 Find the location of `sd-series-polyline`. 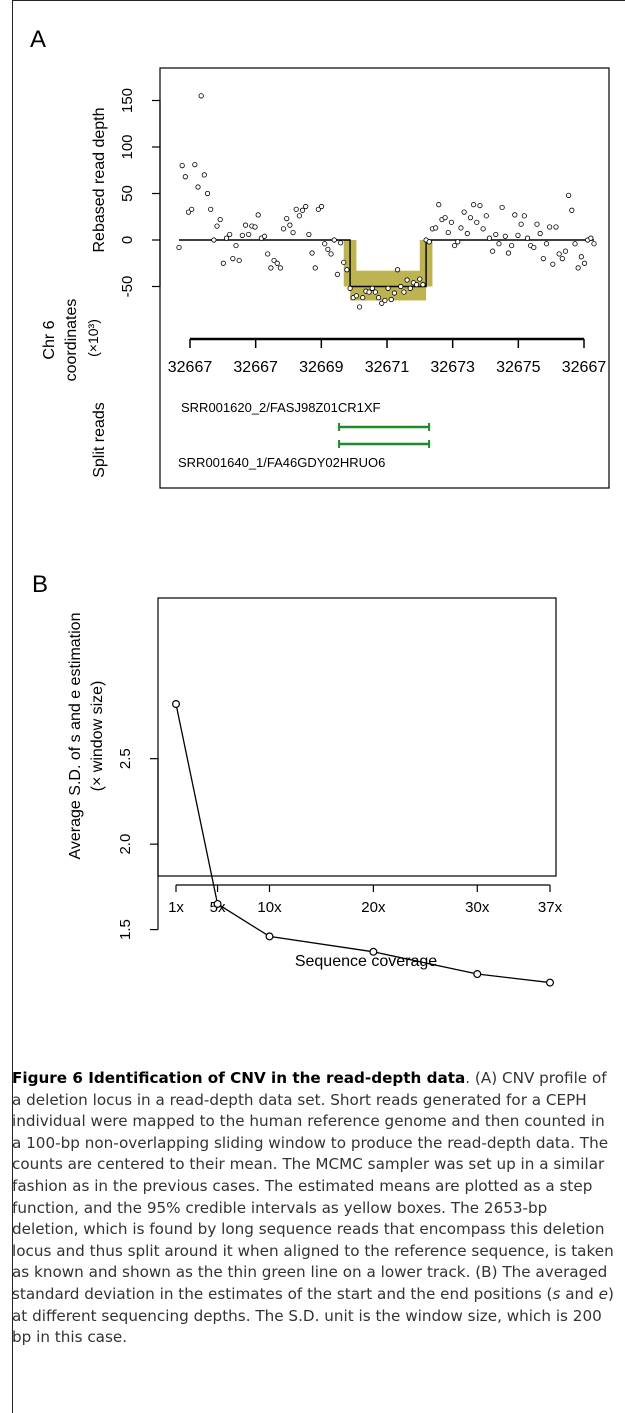

sd-series-polyline is located at coordinates (363, 843).